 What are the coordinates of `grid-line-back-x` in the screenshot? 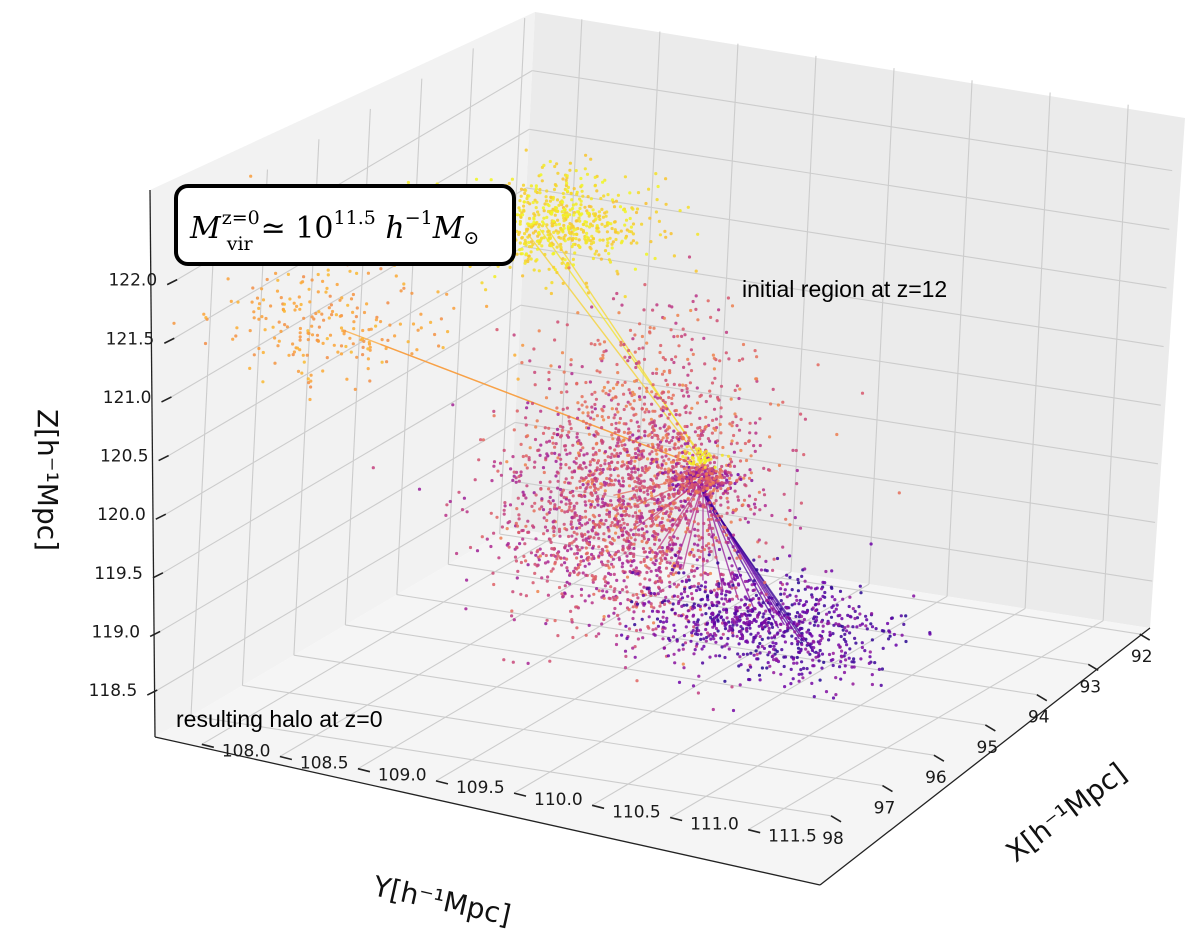 It's located at (803, 313).